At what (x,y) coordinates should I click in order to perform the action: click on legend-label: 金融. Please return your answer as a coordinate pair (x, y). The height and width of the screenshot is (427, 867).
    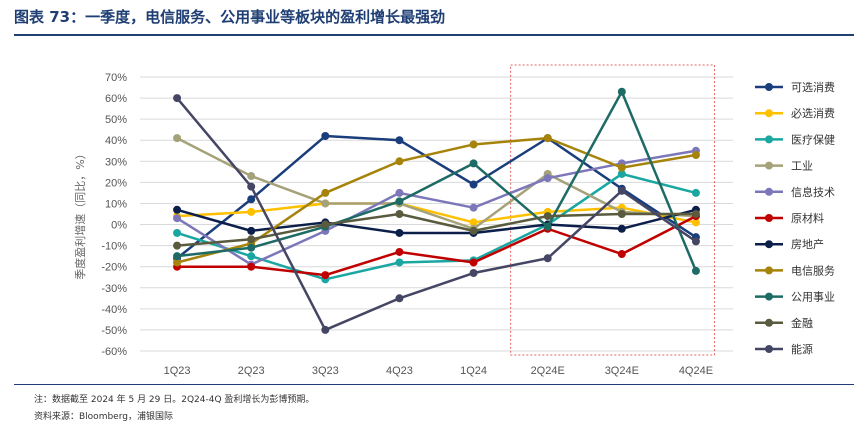
    Looking at the image, I should click on (802, 323).